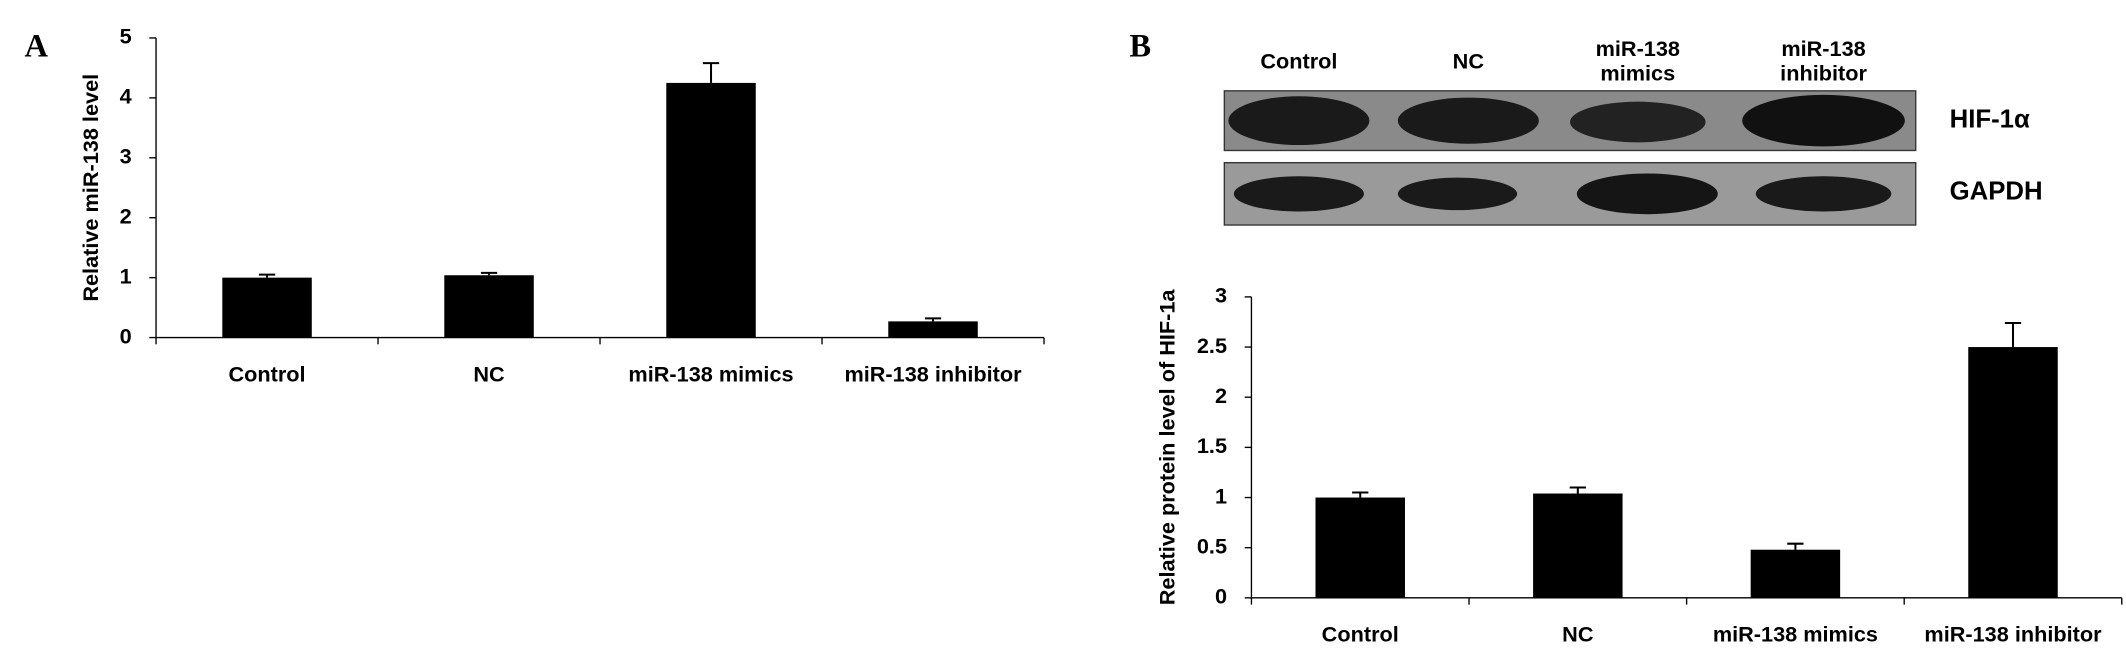 The image size is (2126, 667). What do you see at coordinates (1990, 119) in the screenshot?
I see `blot-band-label: HIF-1α` at bounding box center [1990, 119].